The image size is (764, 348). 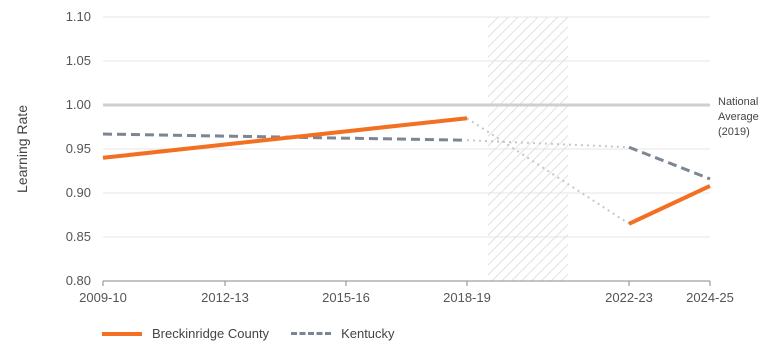 I want to click on y-tick-label: 0.90, so click(x=78, y=192).